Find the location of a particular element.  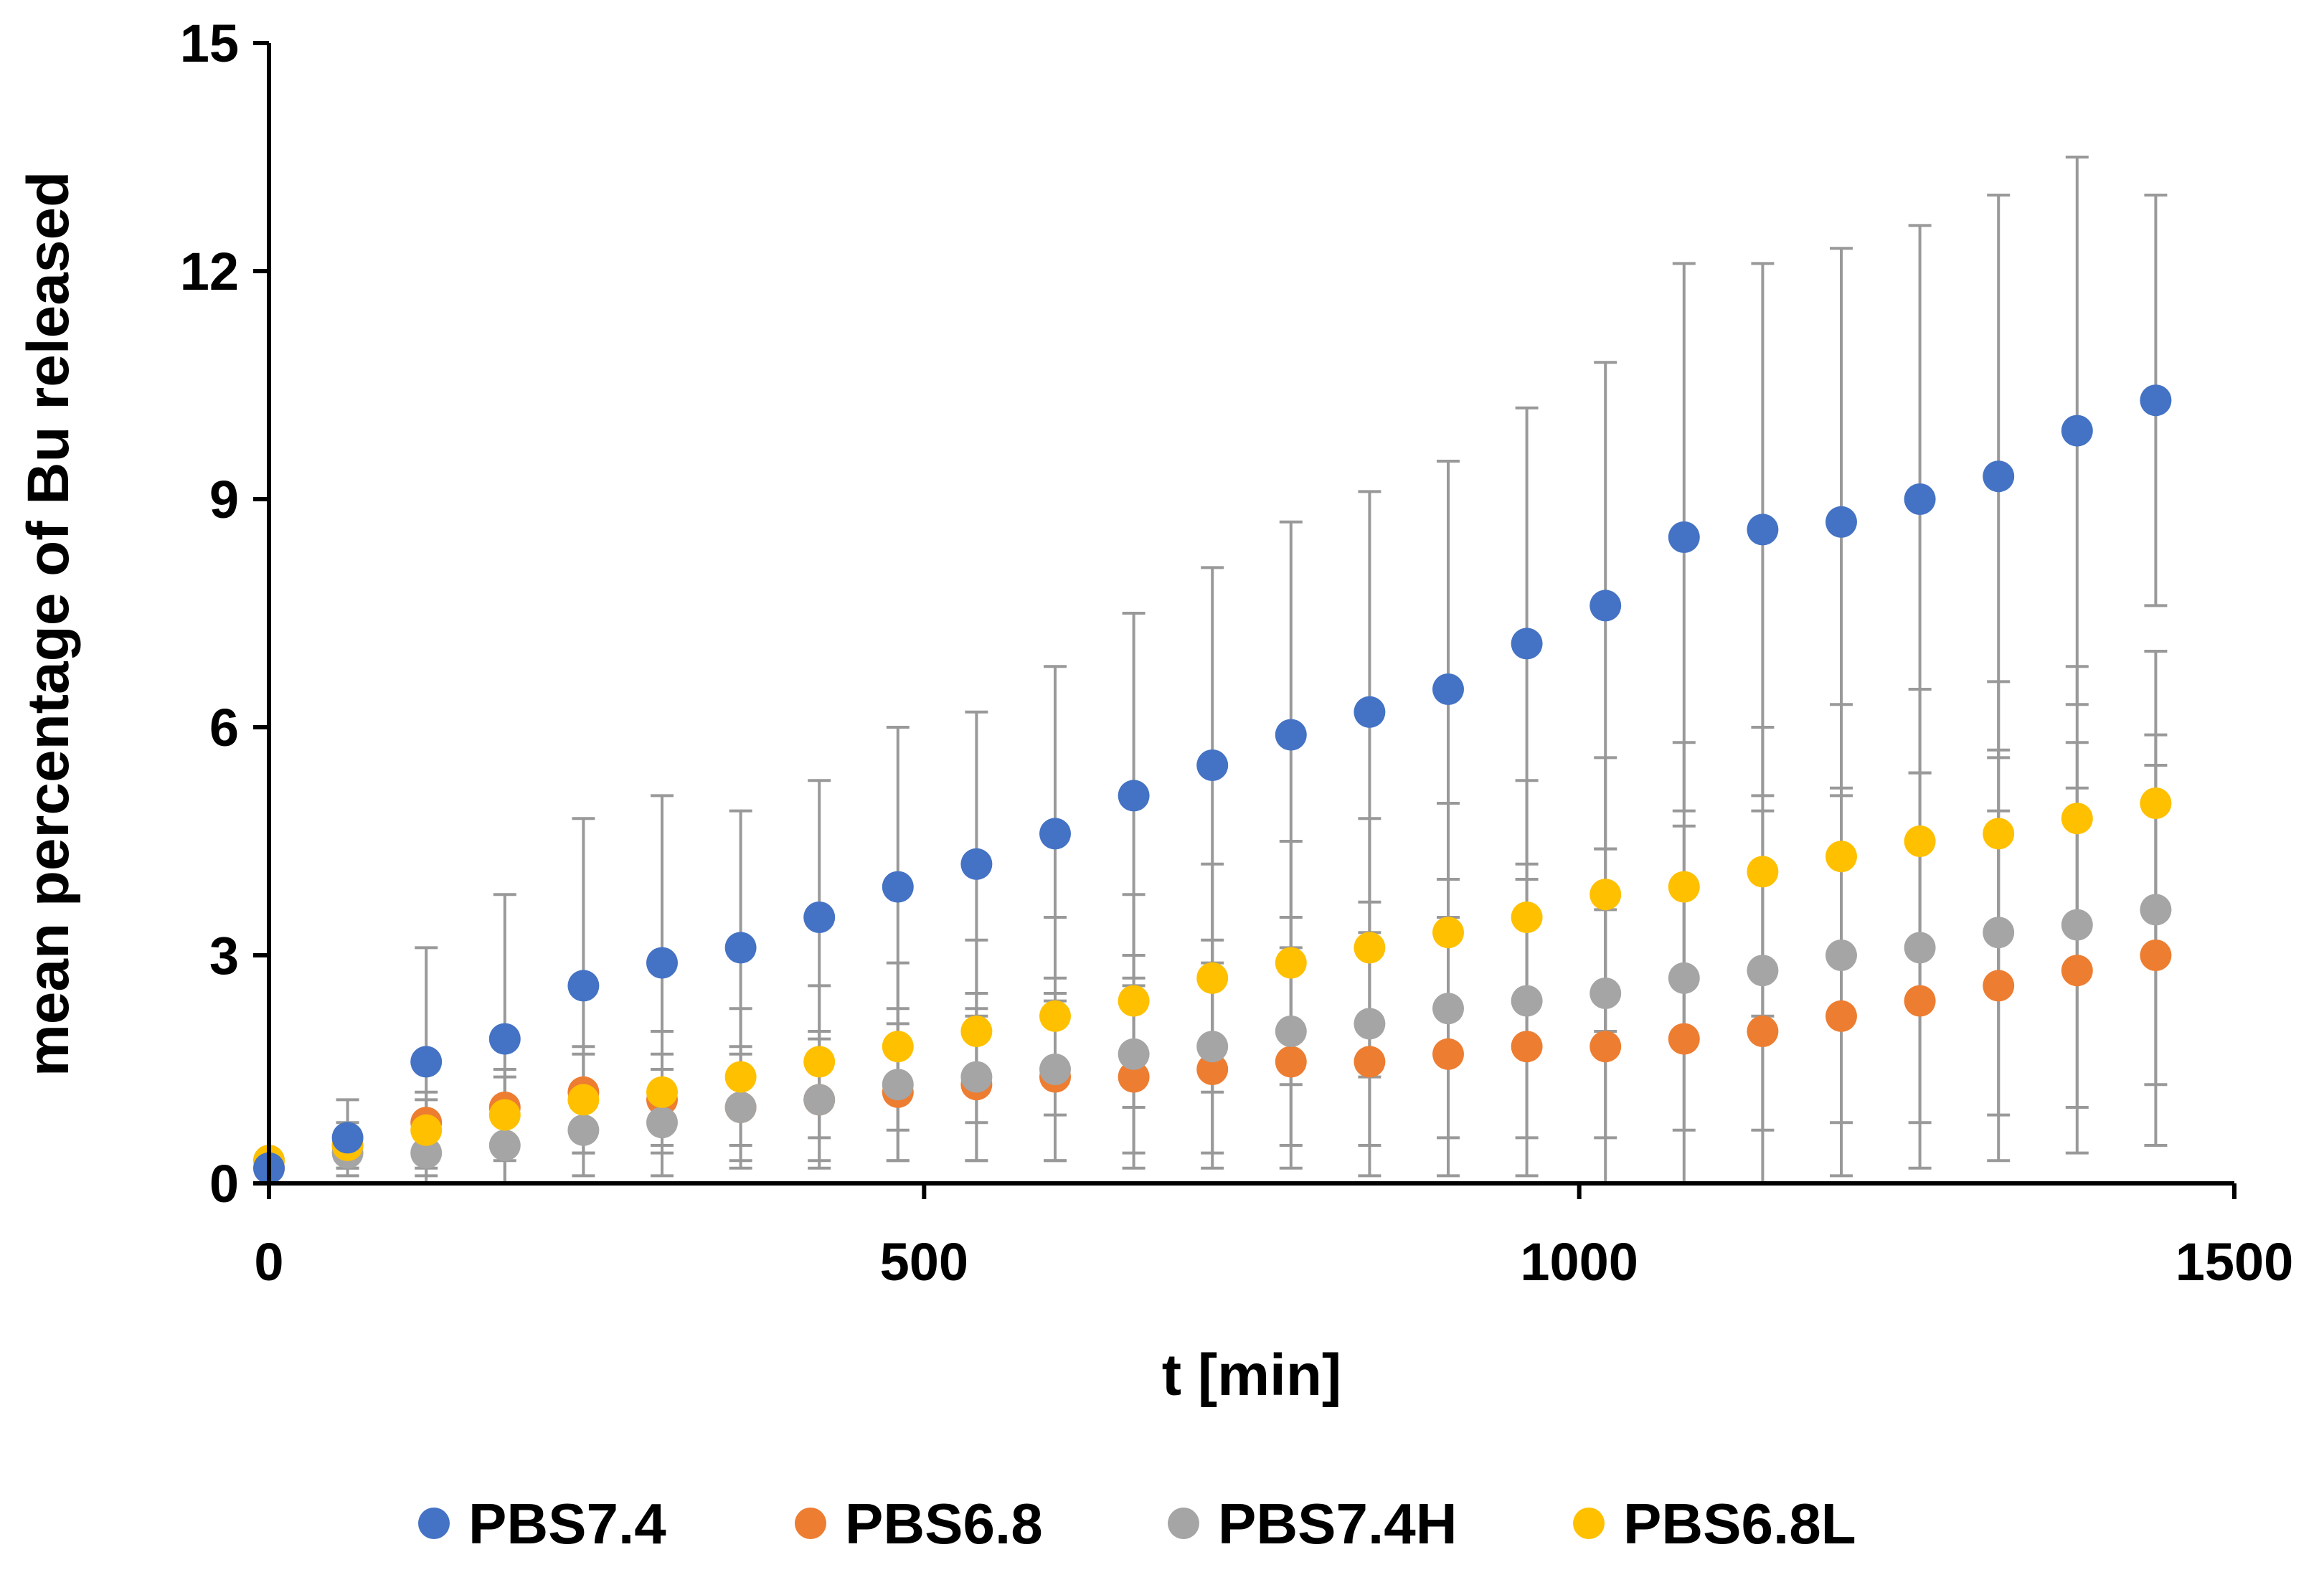

y-tick-label: 15 is located at coordinates (209, 43).